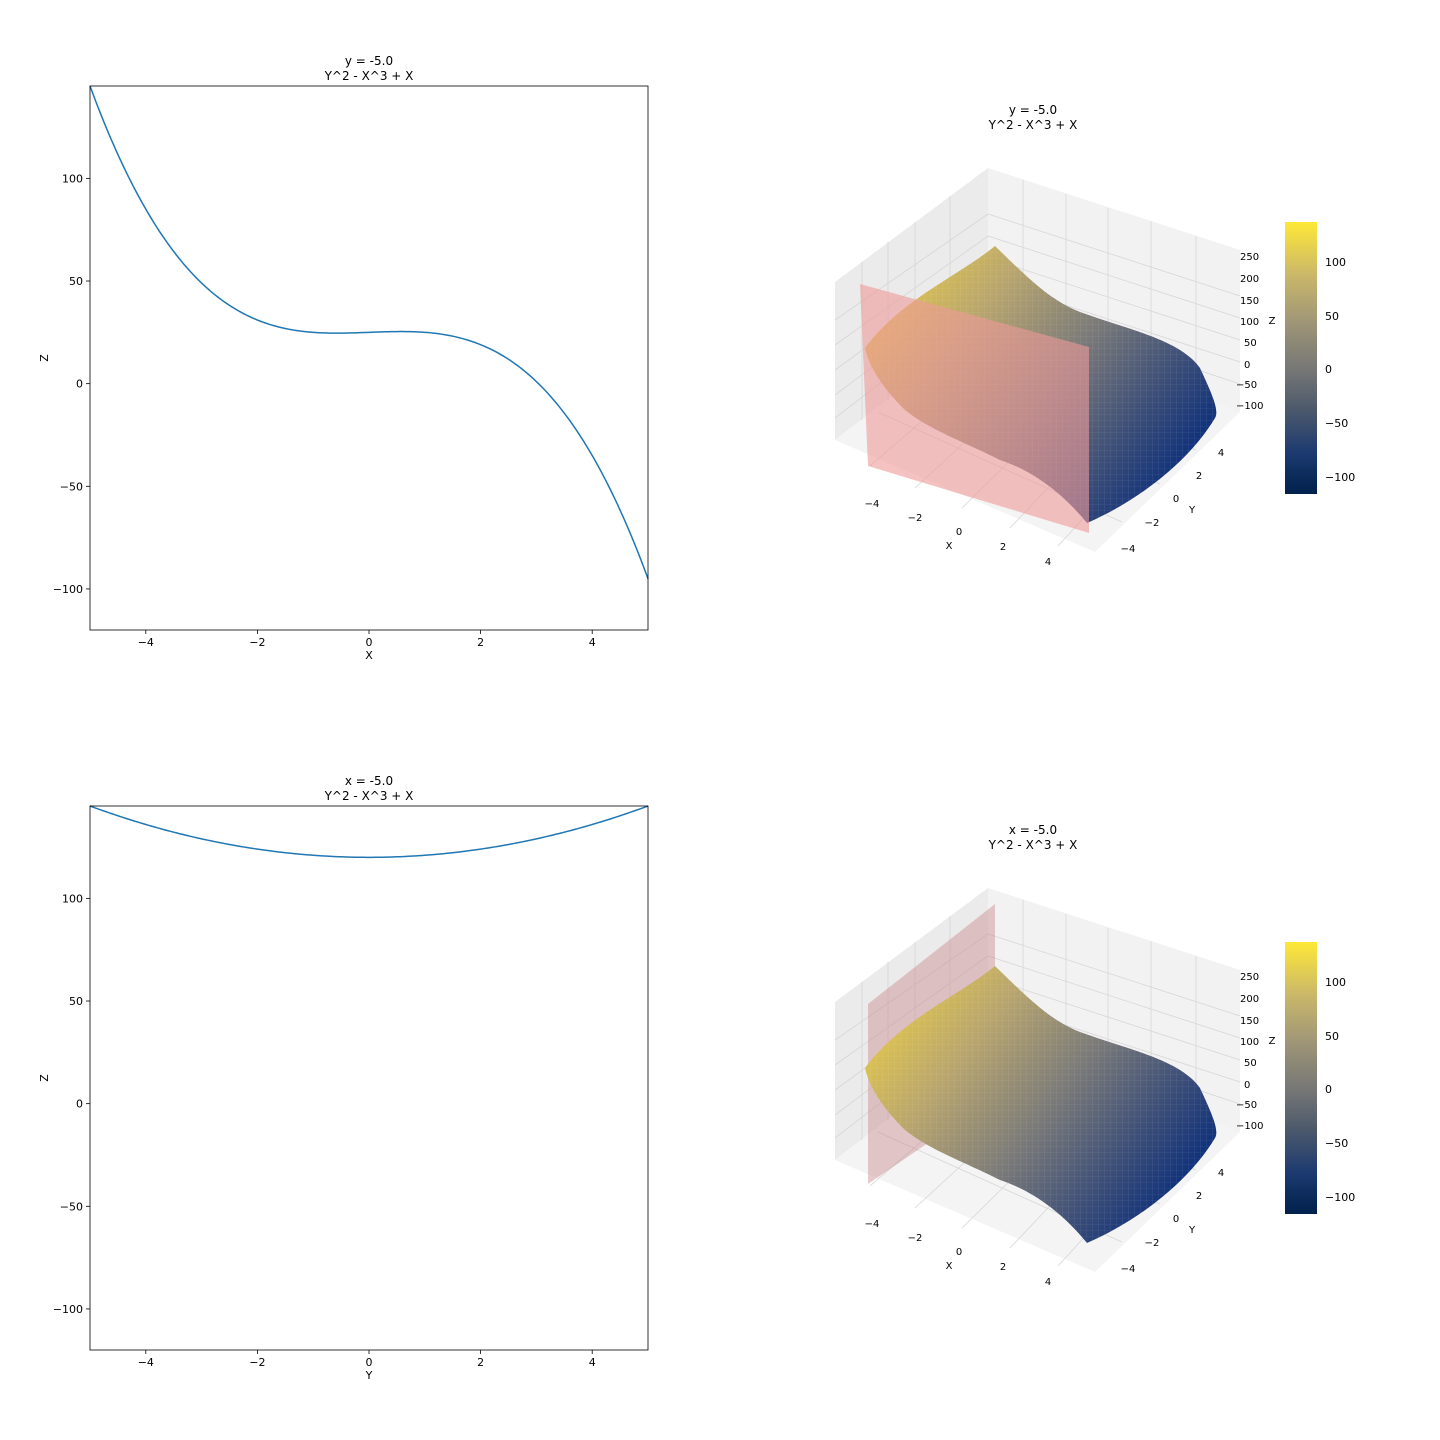  What do you see at coordinates (1041, 1104) in the screenshot?
I see `surface` at bounding box center [1041, 1104].